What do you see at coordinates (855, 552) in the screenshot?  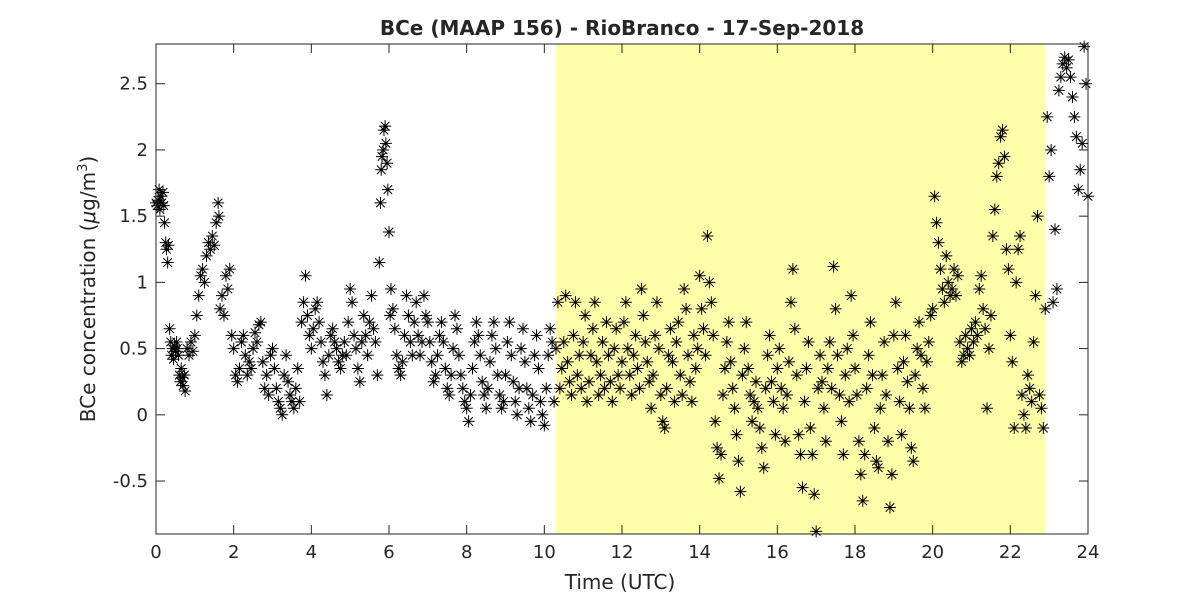 I see `x-tick-label: 18` at bounding box center [855, 552].